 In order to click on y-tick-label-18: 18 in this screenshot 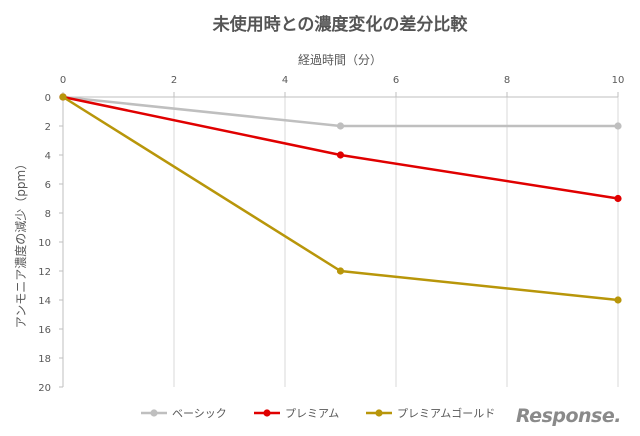, I will do `click(44, 359)`.